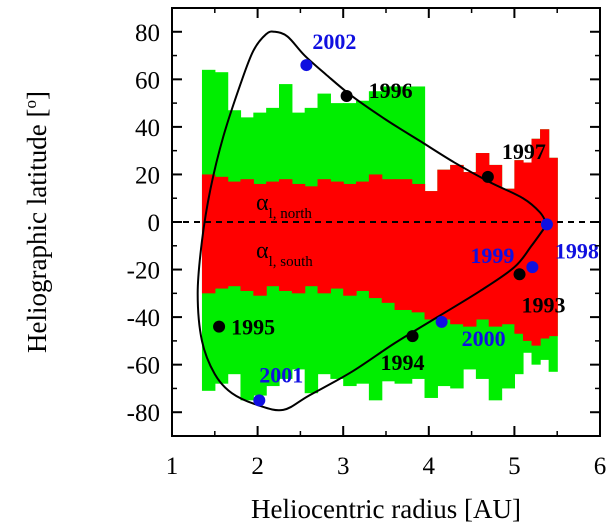 The image size is (614, 528). Describe the element at coordinates (147, 175) in the screenshot. I see `y-tick-label-20: 20` at that location.